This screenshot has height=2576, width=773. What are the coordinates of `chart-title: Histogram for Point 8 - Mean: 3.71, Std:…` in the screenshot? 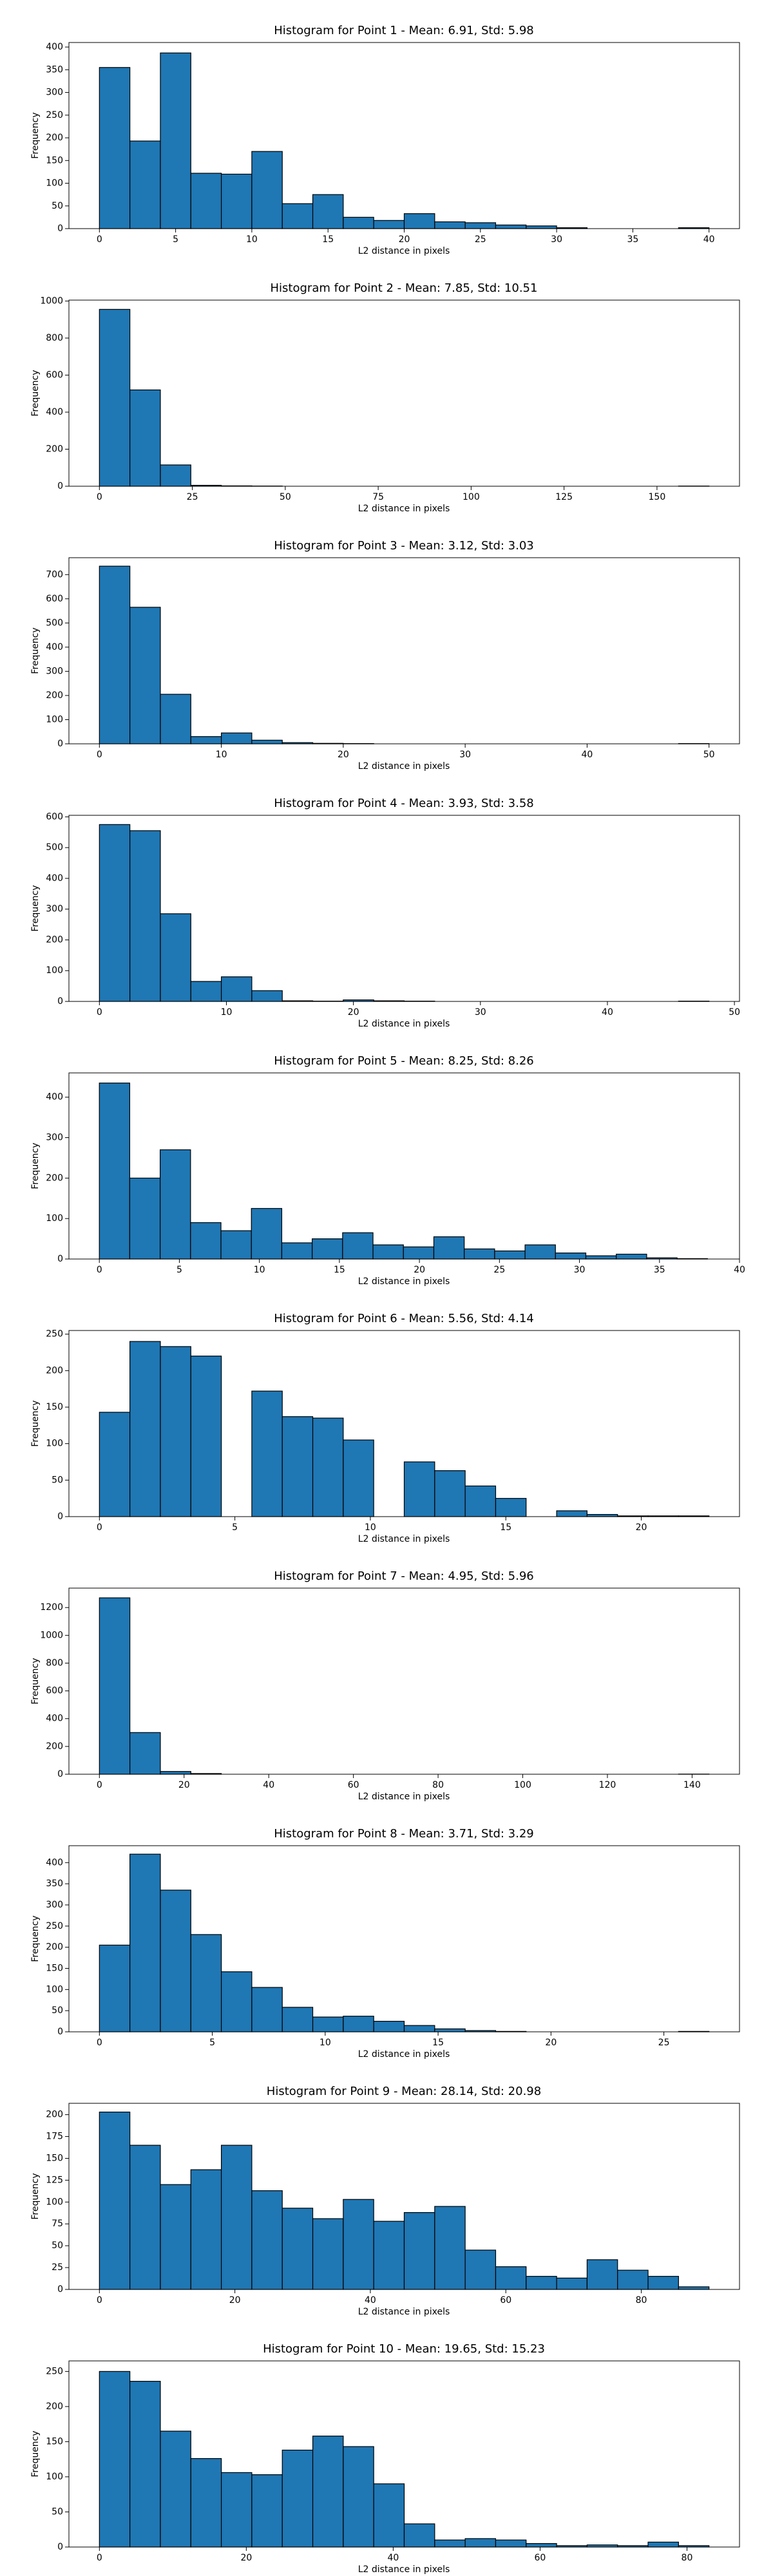 It's located at (404, 1834).